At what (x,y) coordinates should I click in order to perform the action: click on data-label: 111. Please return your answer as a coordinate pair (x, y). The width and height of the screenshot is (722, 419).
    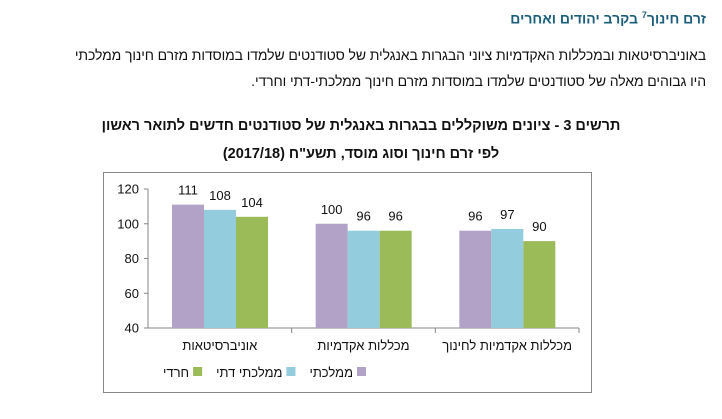
    Looking at the image, I should click on (188, 190).